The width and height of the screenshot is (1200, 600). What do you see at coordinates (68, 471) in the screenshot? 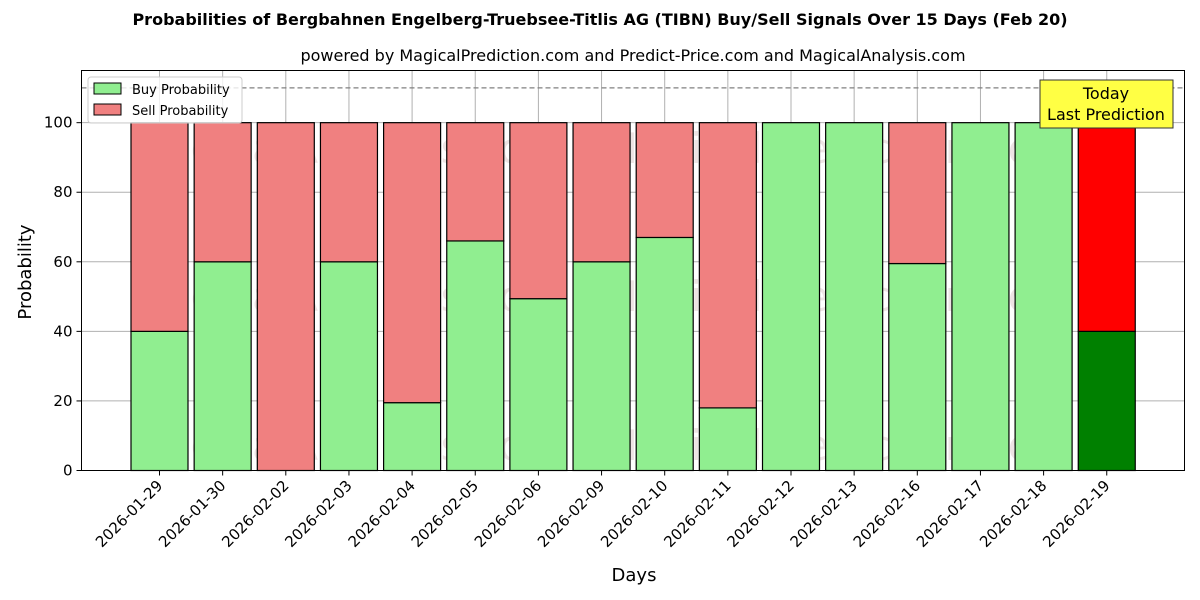
I see `y-tick-label: 0` at bounding box center [68, 471].